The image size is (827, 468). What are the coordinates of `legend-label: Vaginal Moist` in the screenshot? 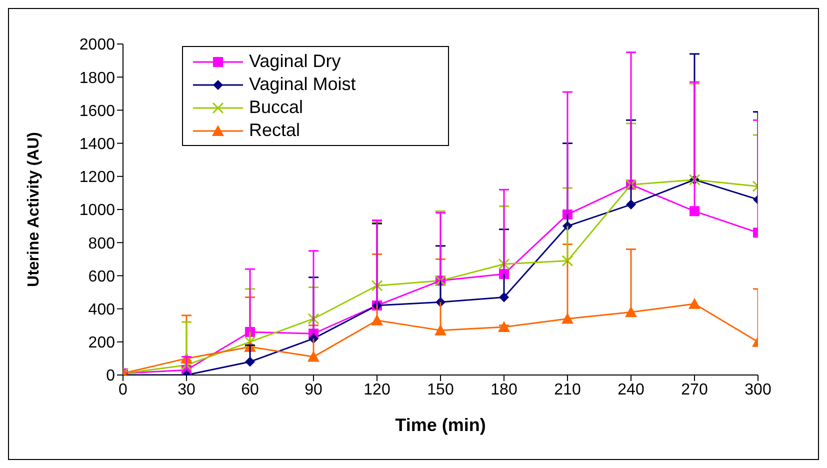 It's located at (302, 84).